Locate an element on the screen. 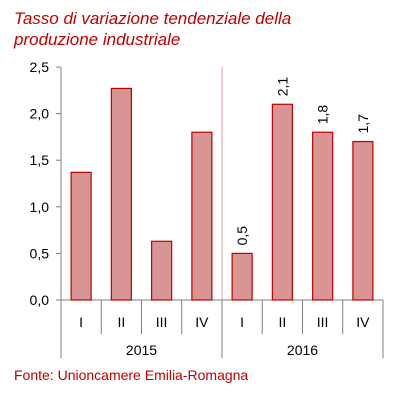  y-tick-label: 2,5 is located at coordinates (40, 67).